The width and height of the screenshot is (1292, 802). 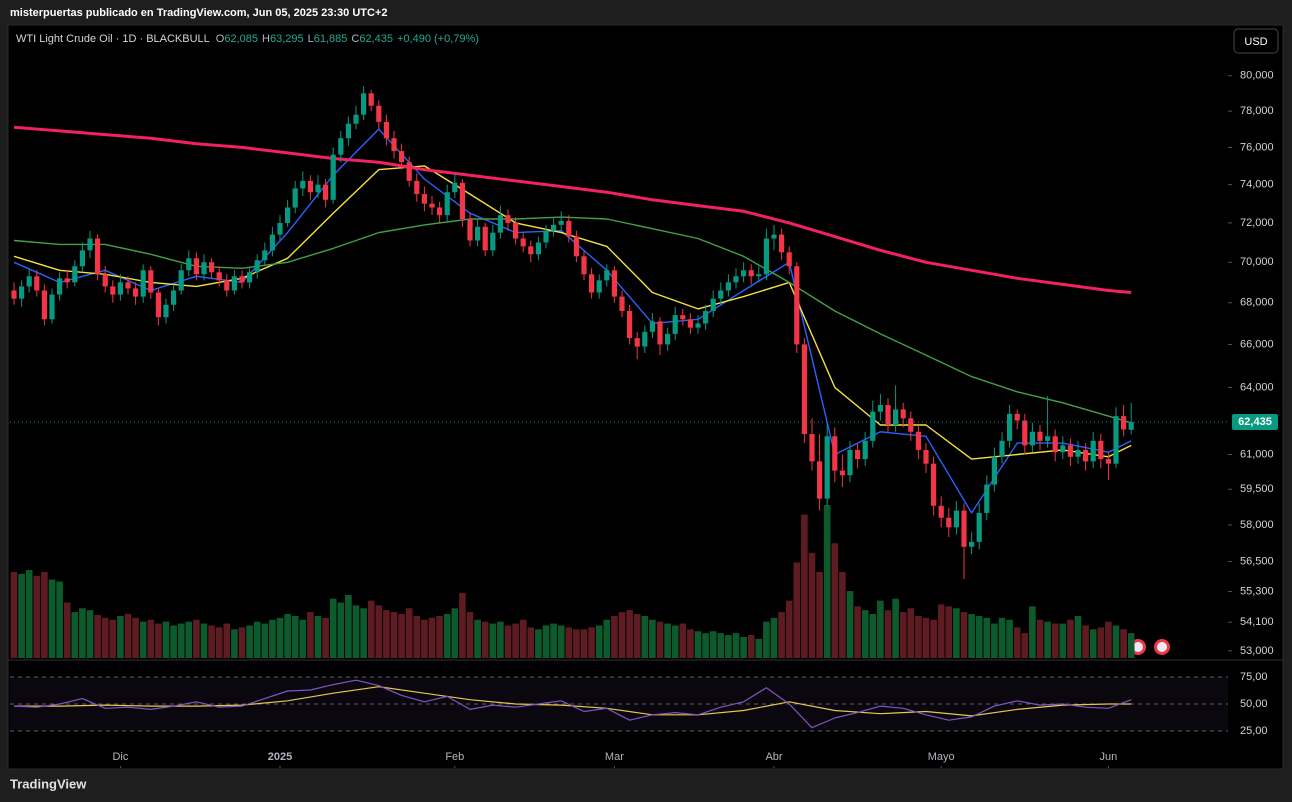 What do you see at coordinates (1257, 344) in the screenshot?
I see `y-tick-label: 66,000` at bounding box center [1257, 344].